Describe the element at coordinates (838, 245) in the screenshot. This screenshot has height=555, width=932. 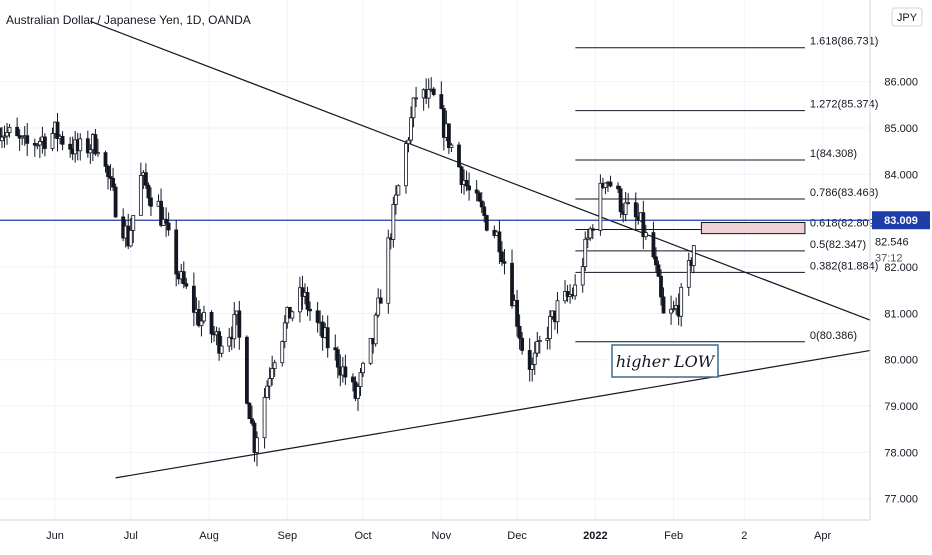
I see `fib-level-label: 0.5(82.347)` at that location.